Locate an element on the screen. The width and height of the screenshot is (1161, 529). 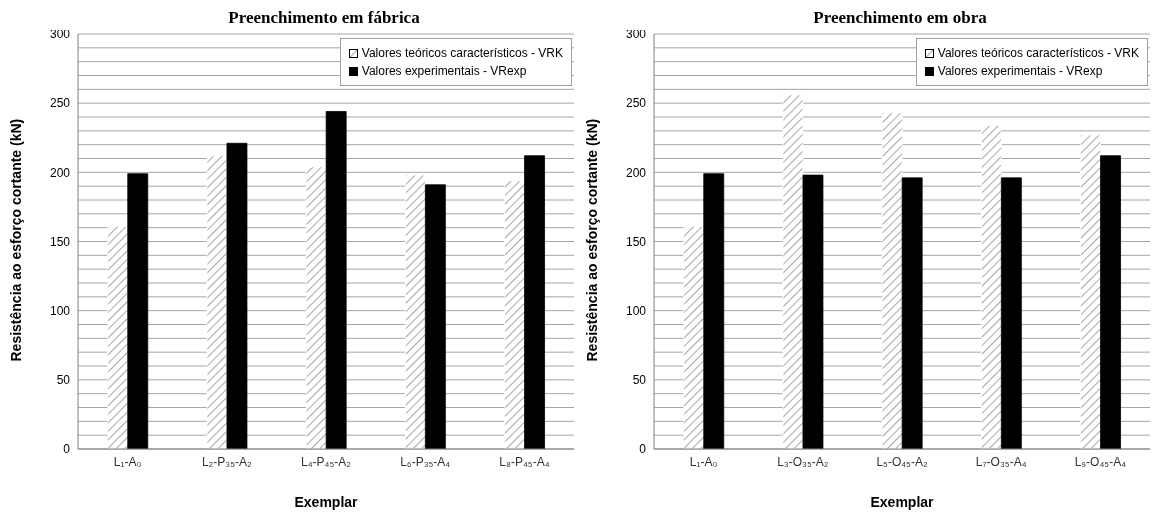
x-tick-label: L₈-P₄₅-A₄ is located at coordinates (524, 461).